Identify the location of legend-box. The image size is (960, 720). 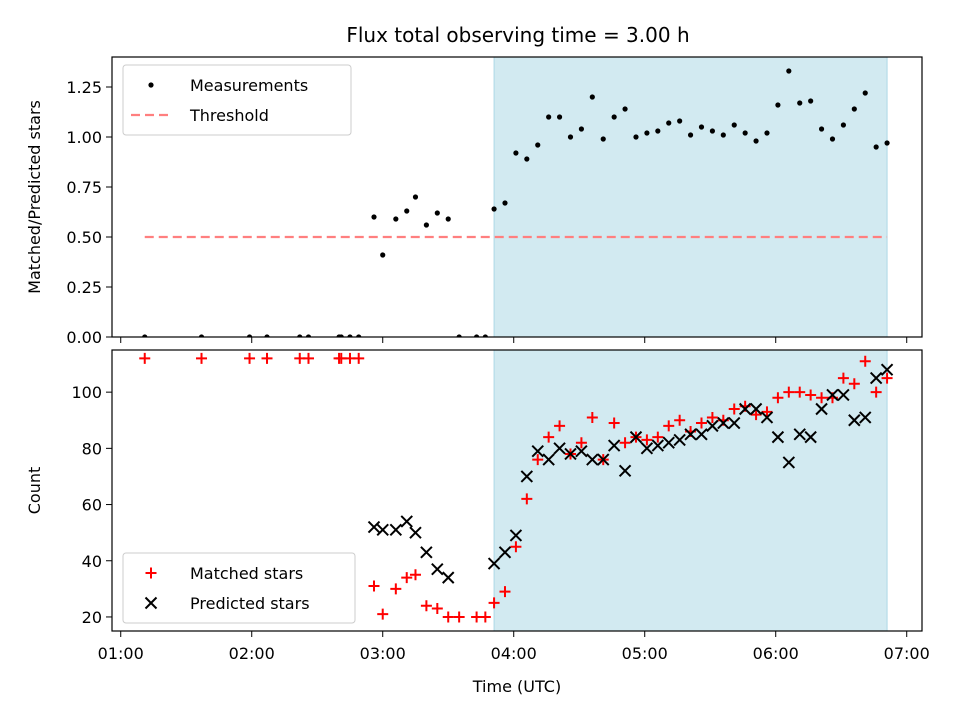
(239, 588).